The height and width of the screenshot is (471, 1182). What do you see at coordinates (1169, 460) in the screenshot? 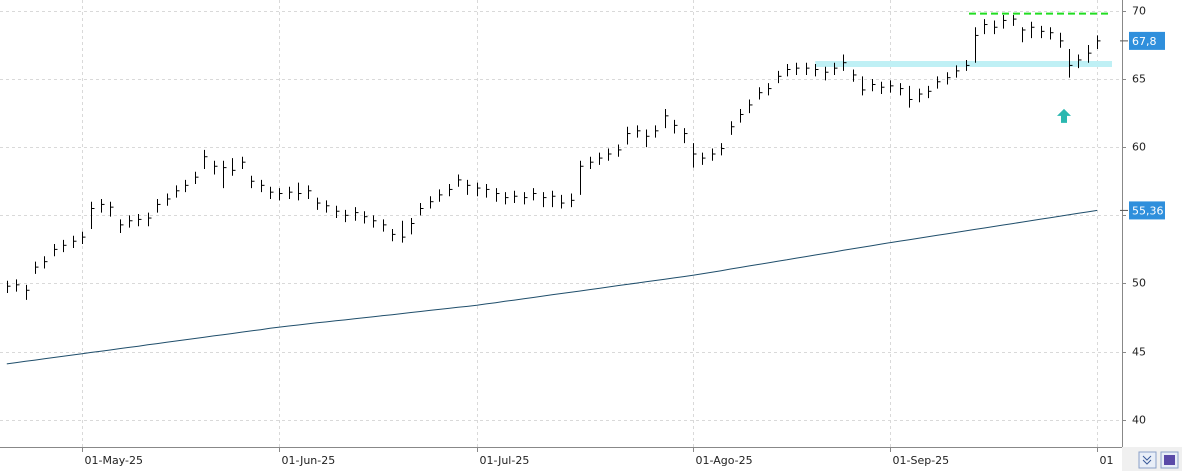
I see `save-icon` at bounding box center [1169, 460].